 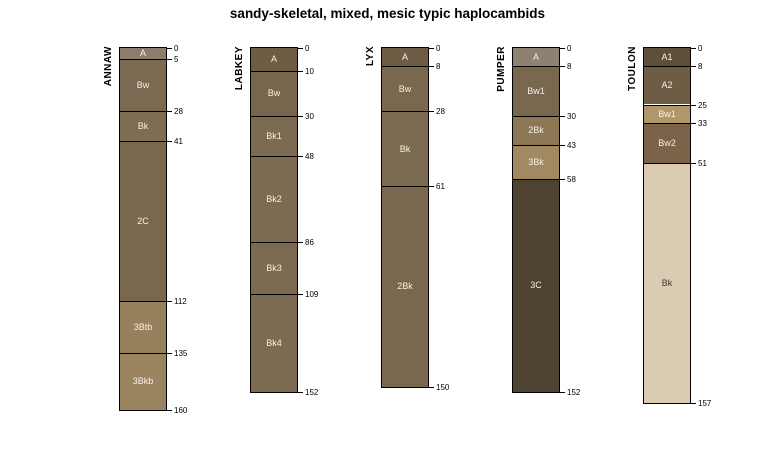 I want to click on horizon-a1: A1, so click(x=667, y=57).